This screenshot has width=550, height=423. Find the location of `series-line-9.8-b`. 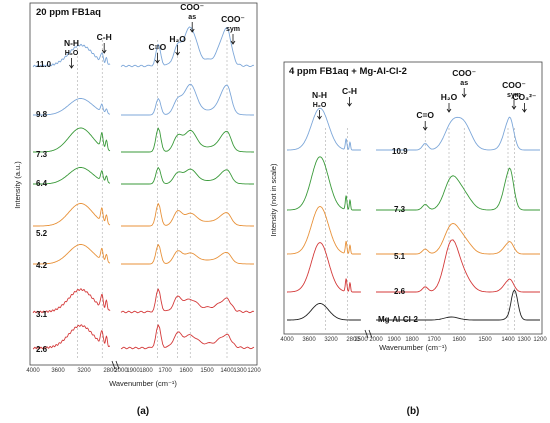

series-line-9.8-b is located at coordinates (187, 99).